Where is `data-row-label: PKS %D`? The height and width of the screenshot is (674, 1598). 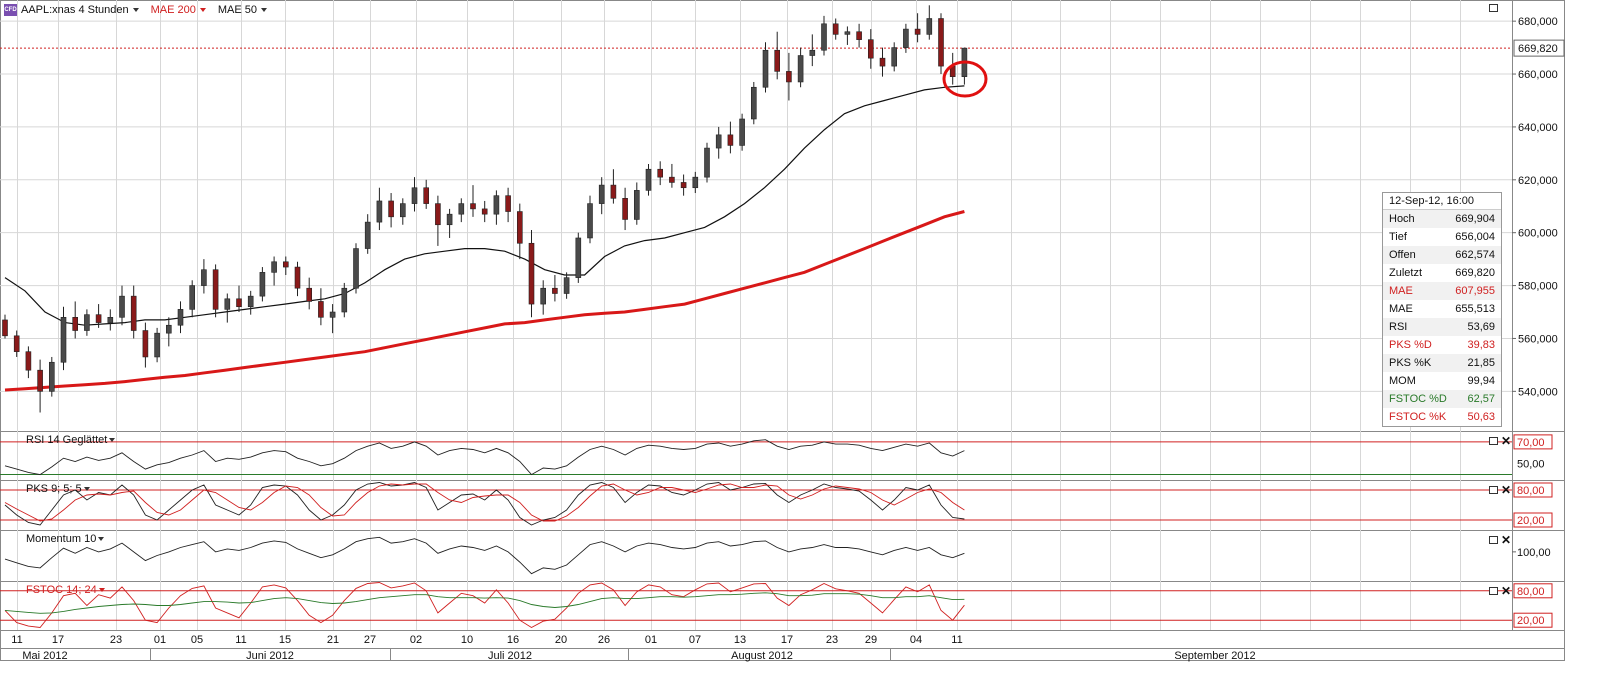
data-row-label: PKS %D is located at coordinates (1410, 345).